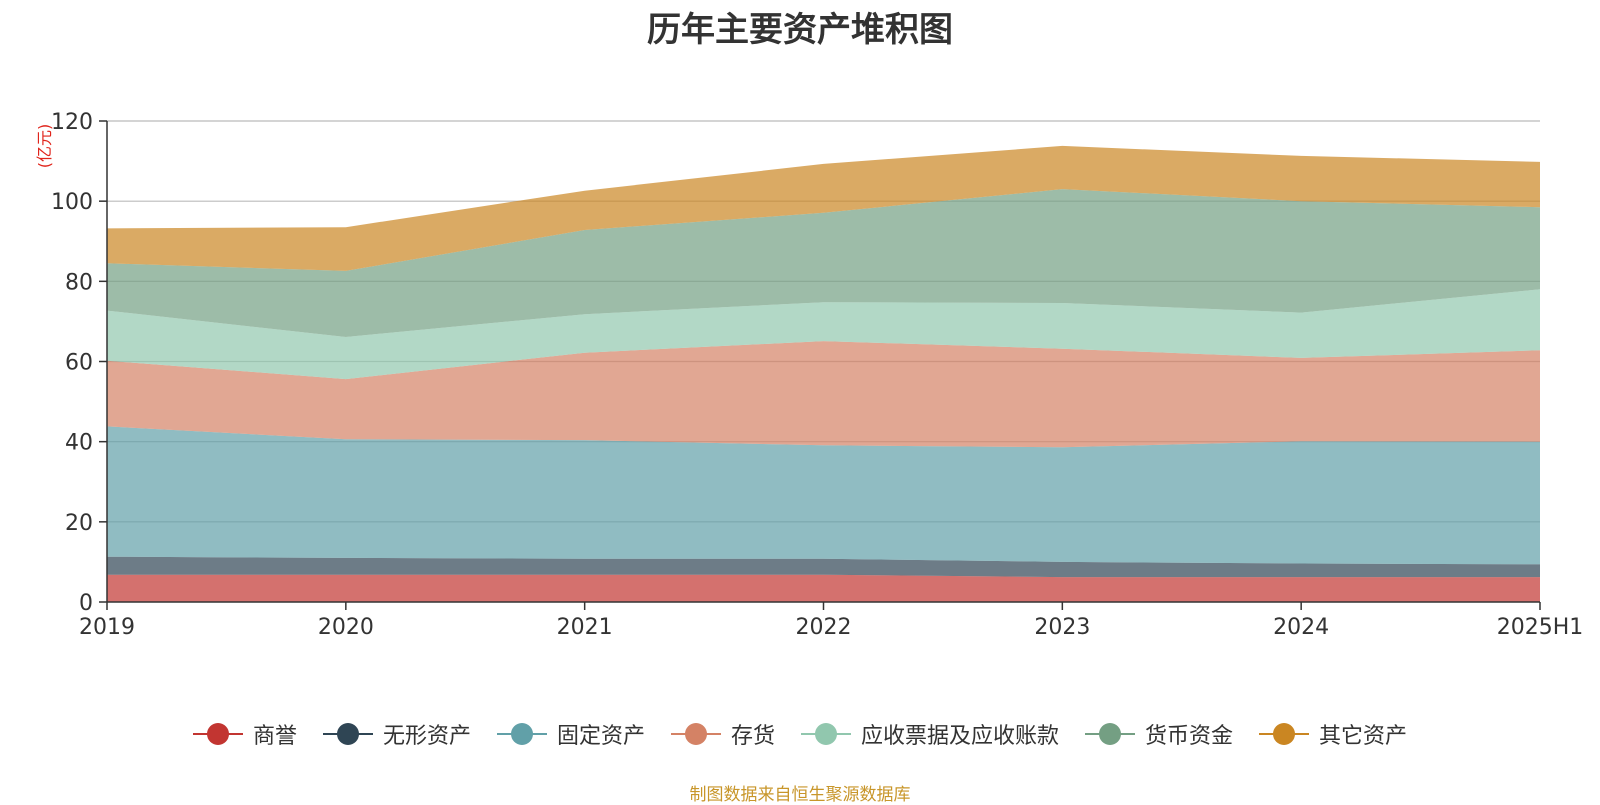  What do you see at coordinates (72, 122) in the screenshot?
I see `y-tick-label: 120` at bounding box center [72, 122].